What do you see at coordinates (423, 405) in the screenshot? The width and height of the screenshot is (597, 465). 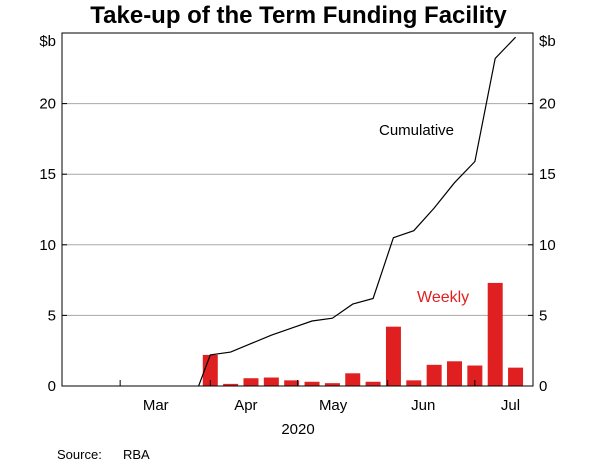 I see `x-tick-label: Jun` at bounding box center [423, 405].